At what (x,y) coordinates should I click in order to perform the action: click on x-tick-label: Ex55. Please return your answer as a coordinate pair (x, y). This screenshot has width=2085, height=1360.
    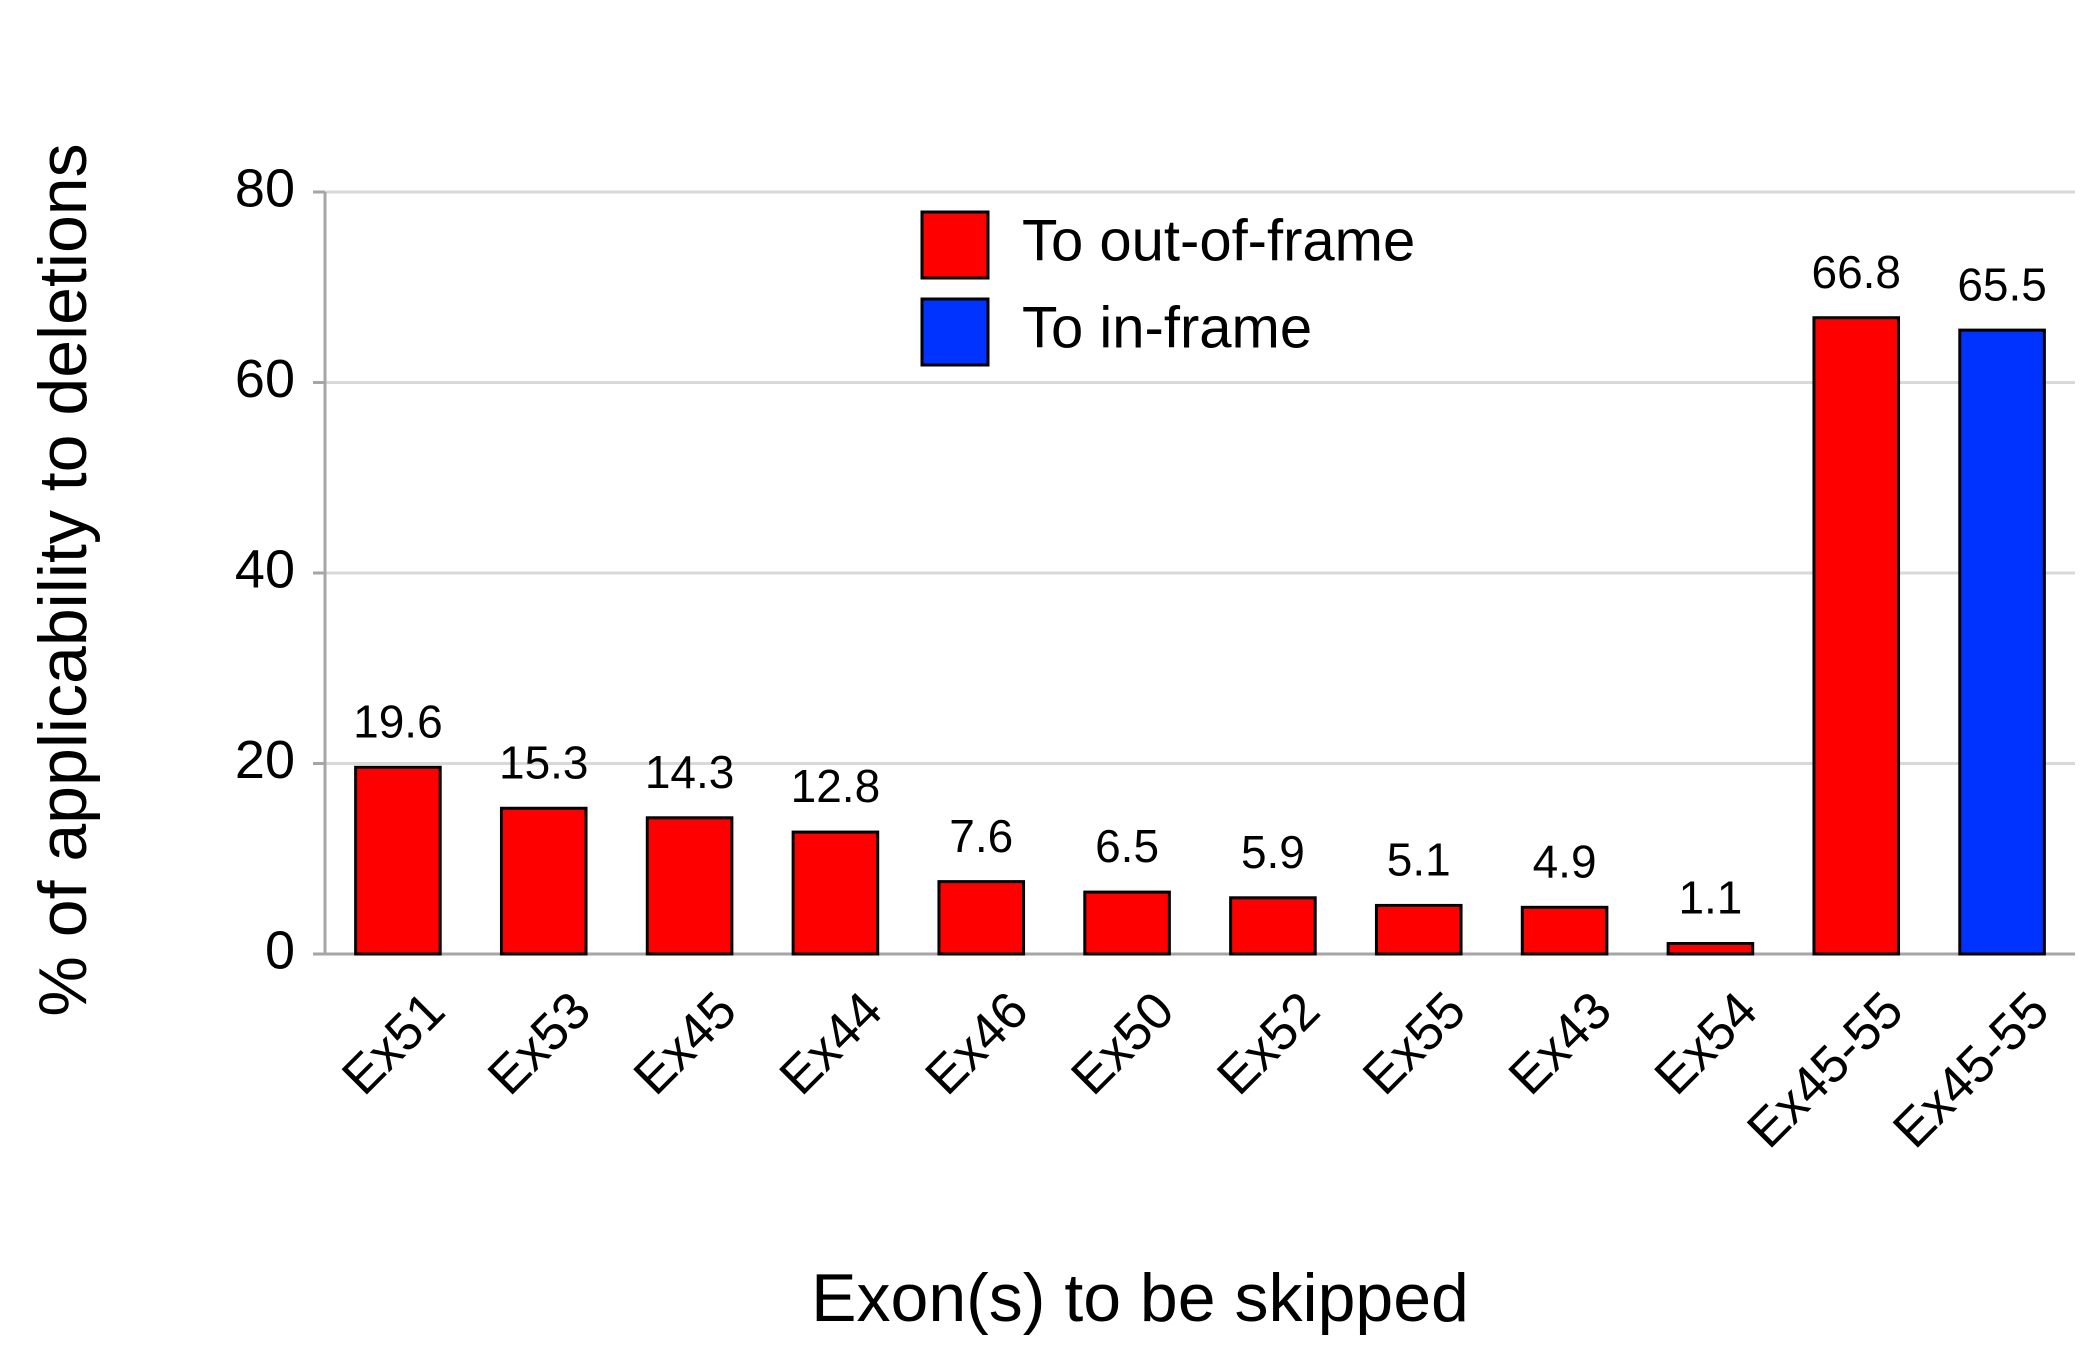
    Looking at the image, I should click on (1414, 1043).